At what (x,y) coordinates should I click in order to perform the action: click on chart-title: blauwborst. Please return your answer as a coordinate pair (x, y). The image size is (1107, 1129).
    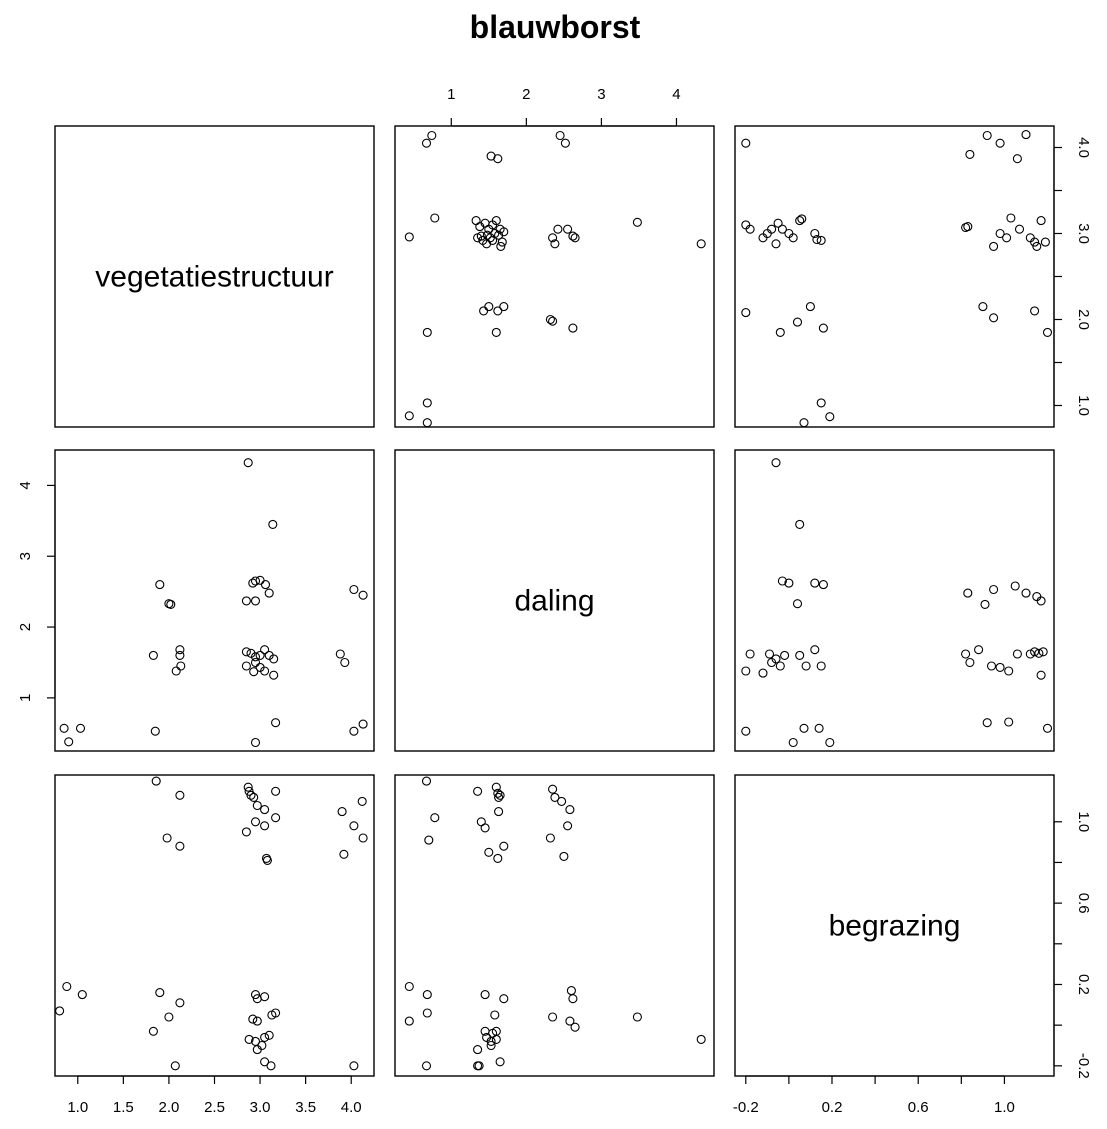
    Looking at the image, I should click on (555, 27).